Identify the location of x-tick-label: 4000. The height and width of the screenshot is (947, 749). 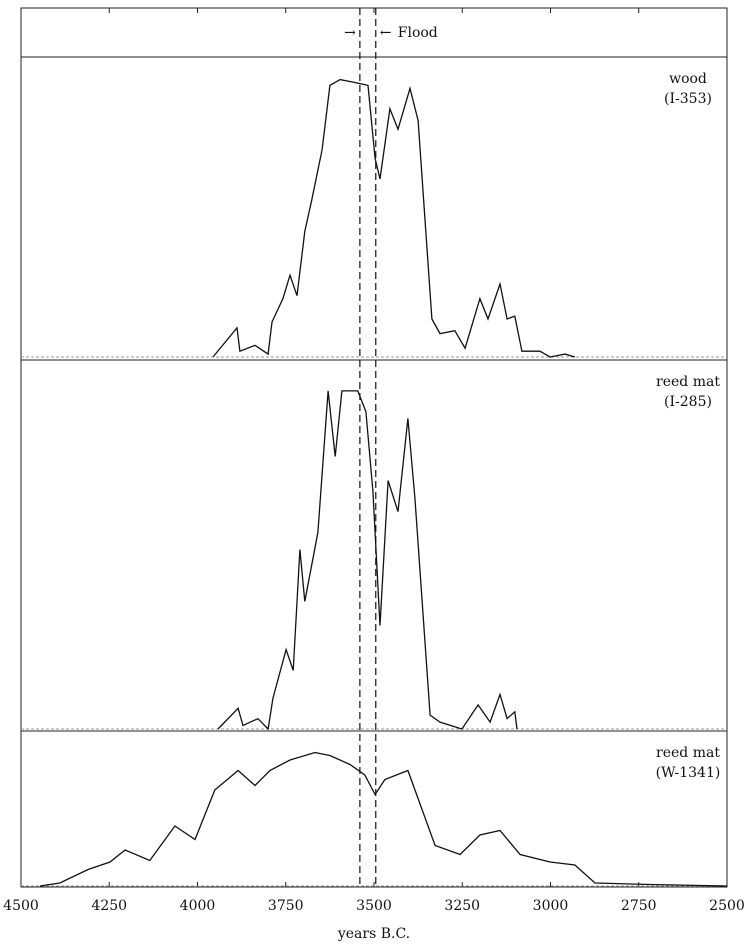
(198, 906).